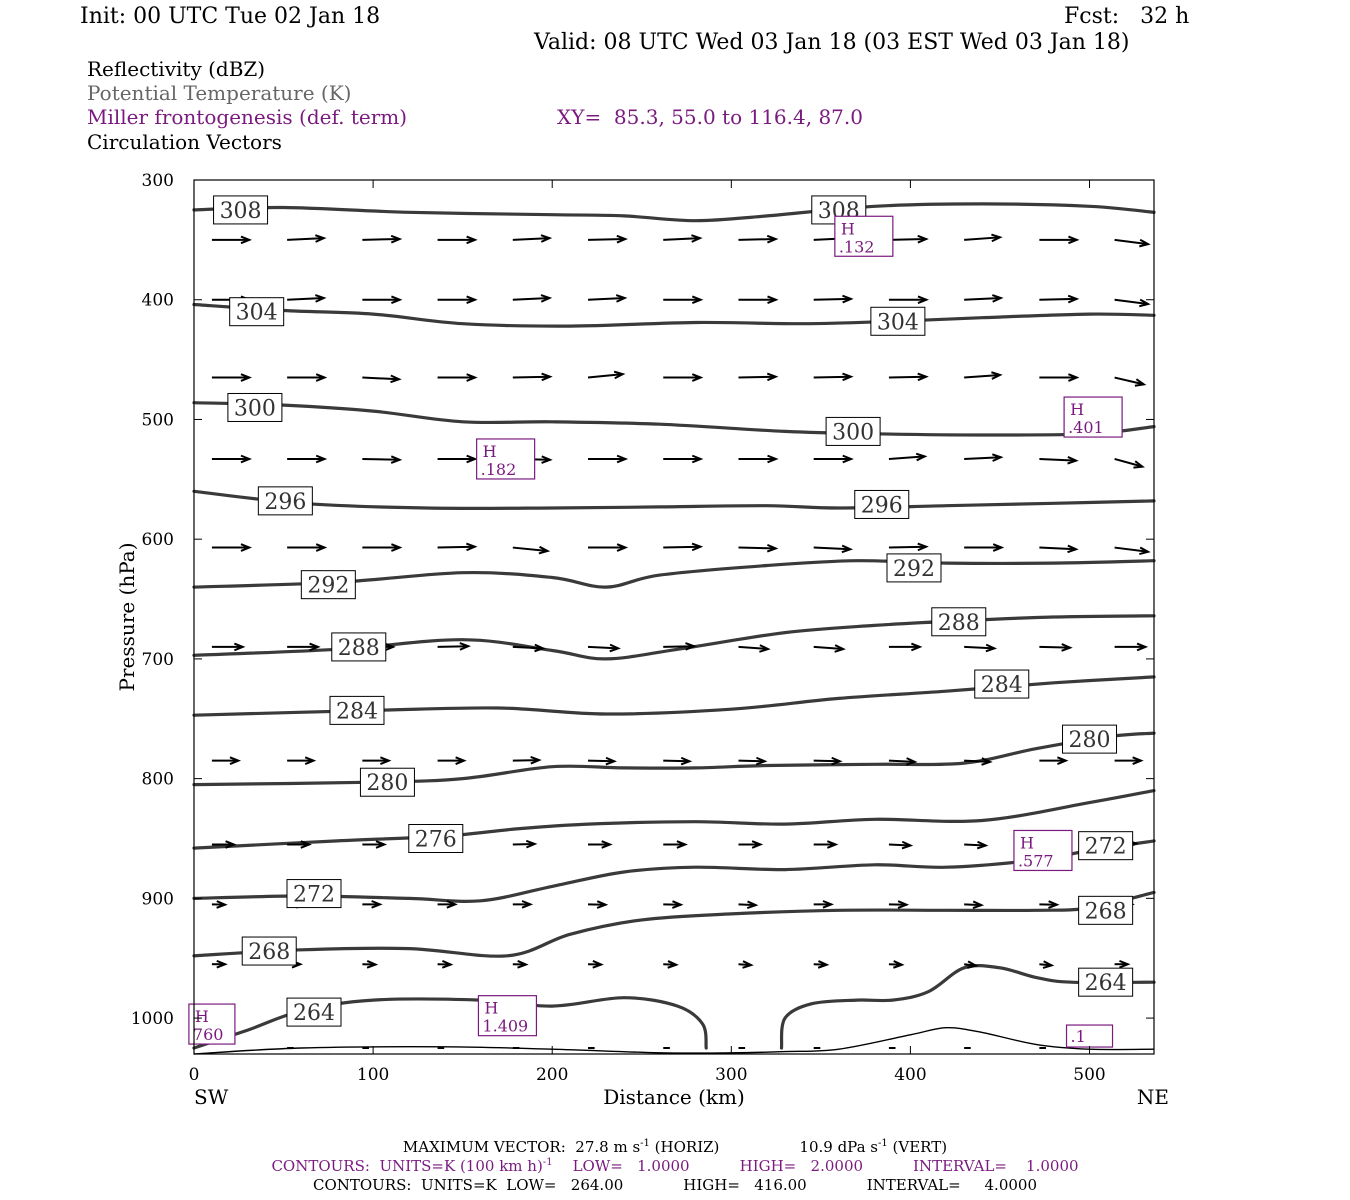  I want to click on theta-label-text: 284, so click(1002, 685).